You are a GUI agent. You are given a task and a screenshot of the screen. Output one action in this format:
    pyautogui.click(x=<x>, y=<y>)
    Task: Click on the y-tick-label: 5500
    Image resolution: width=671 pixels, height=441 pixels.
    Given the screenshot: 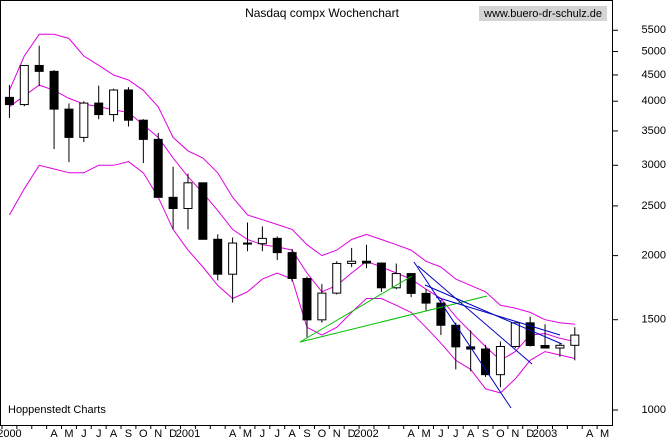 What is the action you would take?
    pyautogui.click(x=654, y=30)
    